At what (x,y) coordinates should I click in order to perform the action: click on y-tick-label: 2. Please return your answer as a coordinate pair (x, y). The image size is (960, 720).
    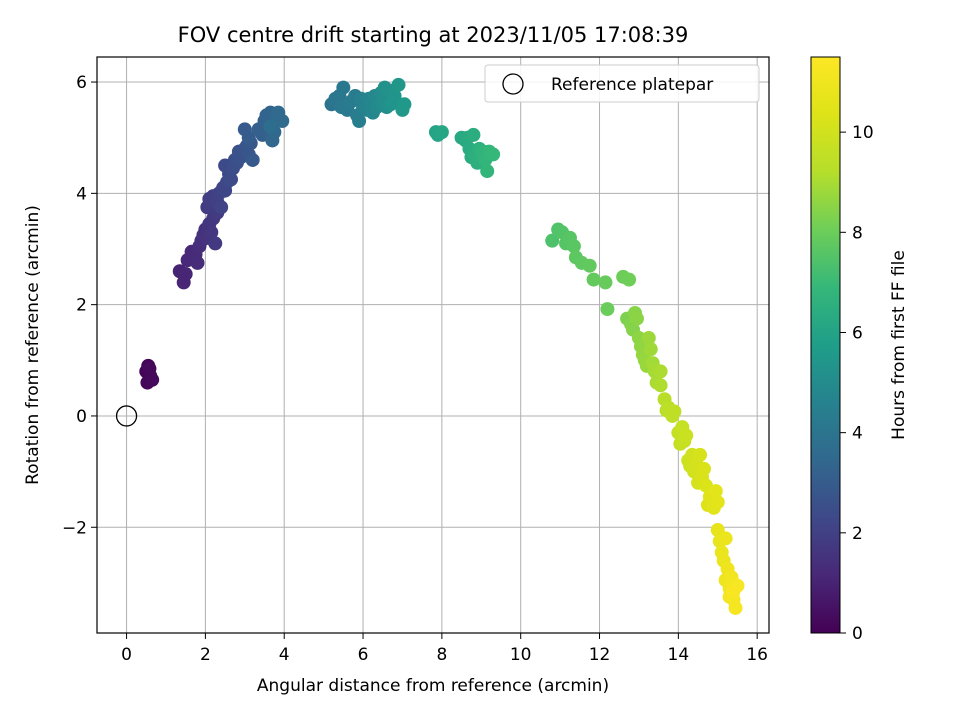
    Looking at the image, I should click on (81, 306).